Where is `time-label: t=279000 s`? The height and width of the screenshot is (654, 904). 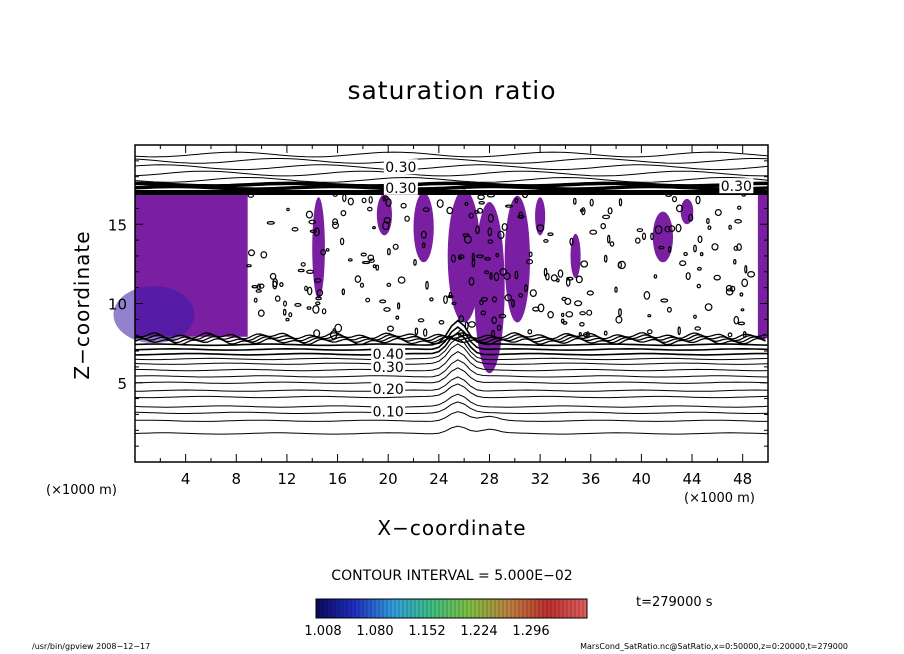 time-label: t=279000 s is located at coordinates (674, 602).